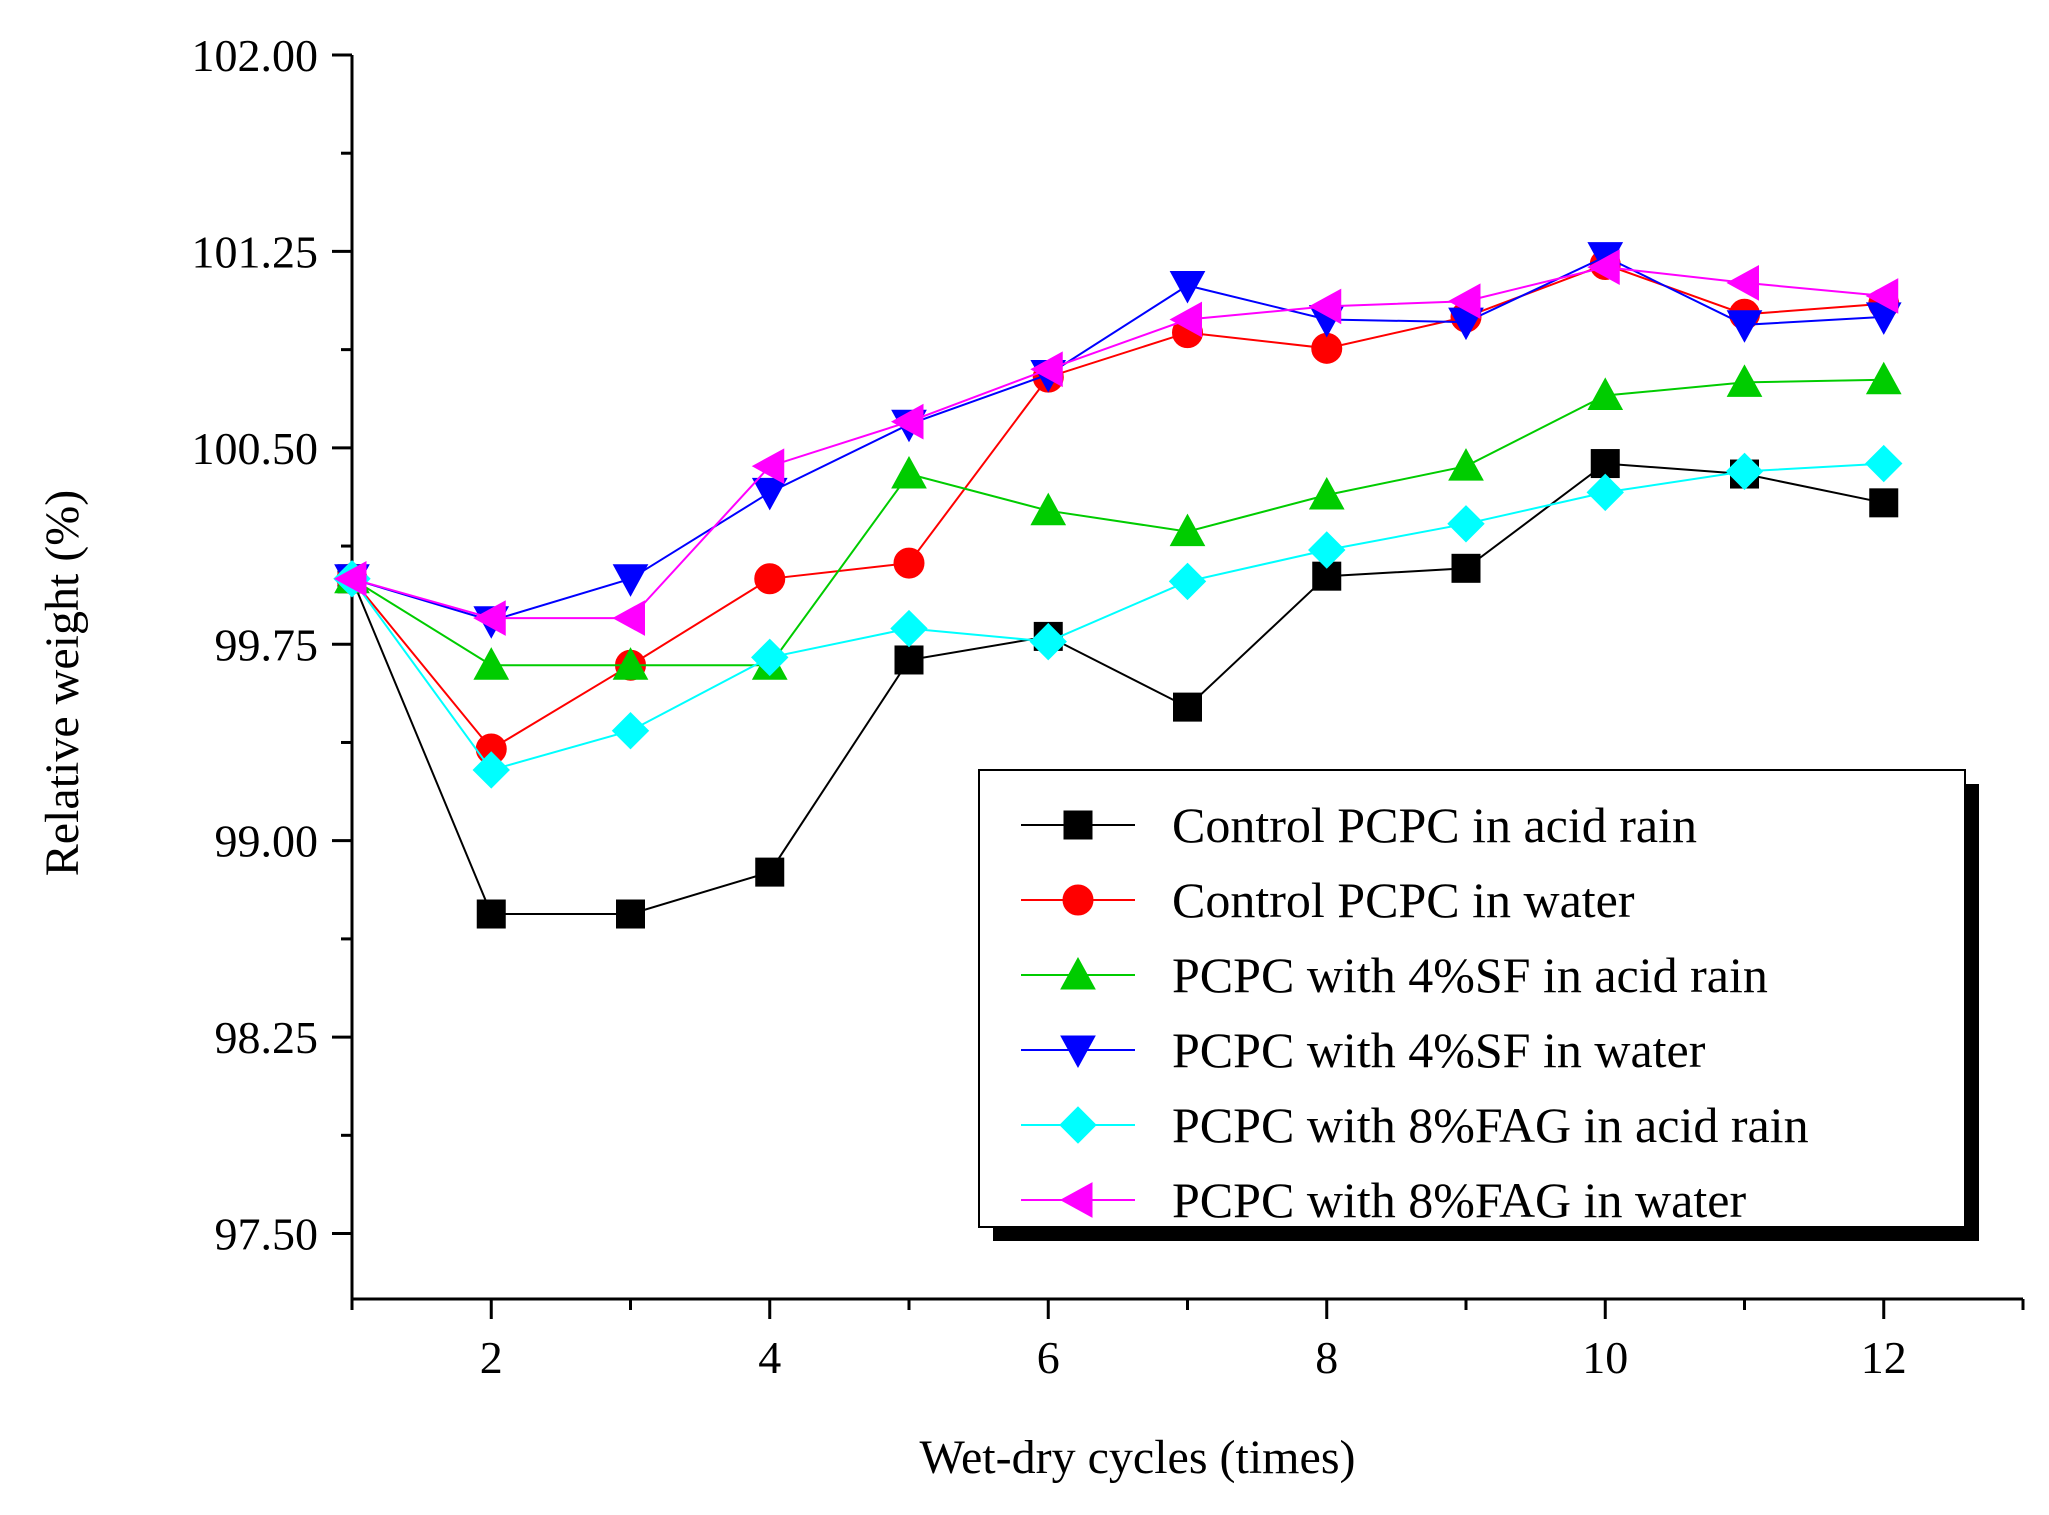  Describe the element at coordinates (1326, 1357) in the screenshot. I see `x-tick-label: 8` at that location.